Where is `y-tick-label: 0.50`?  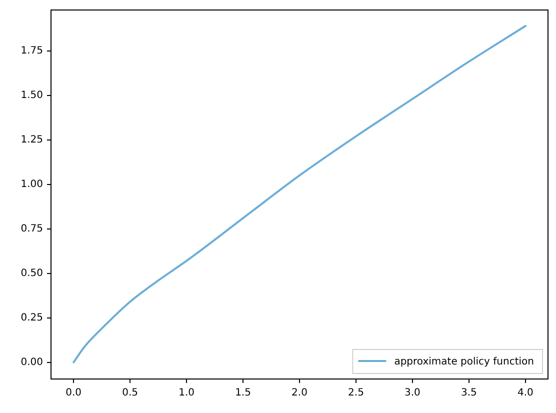 y-tick-label: 0.50 is located at coordinates (31, 273).